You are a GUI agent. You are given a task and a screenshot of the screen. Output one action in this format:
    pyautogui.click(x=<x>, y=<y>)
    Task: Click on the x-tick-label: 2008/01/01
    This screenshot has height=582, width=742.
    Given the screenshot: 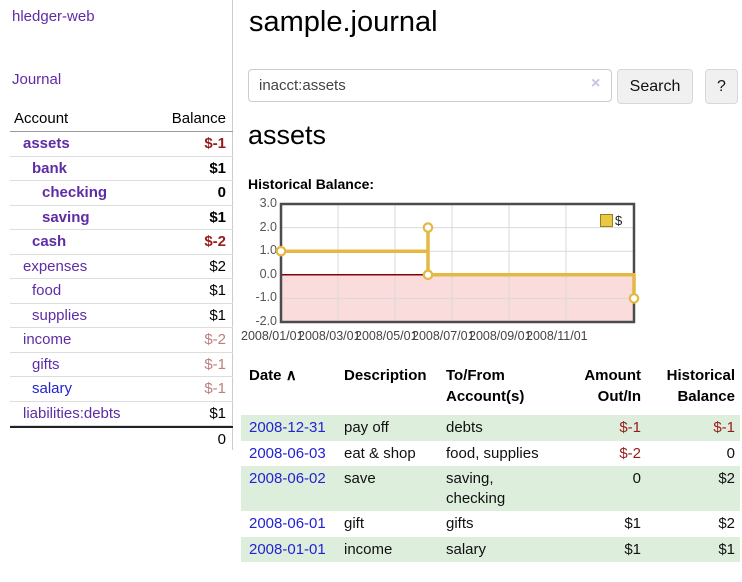 What is the action you would take?
    pyautogui.click(x=272, y=336)
    